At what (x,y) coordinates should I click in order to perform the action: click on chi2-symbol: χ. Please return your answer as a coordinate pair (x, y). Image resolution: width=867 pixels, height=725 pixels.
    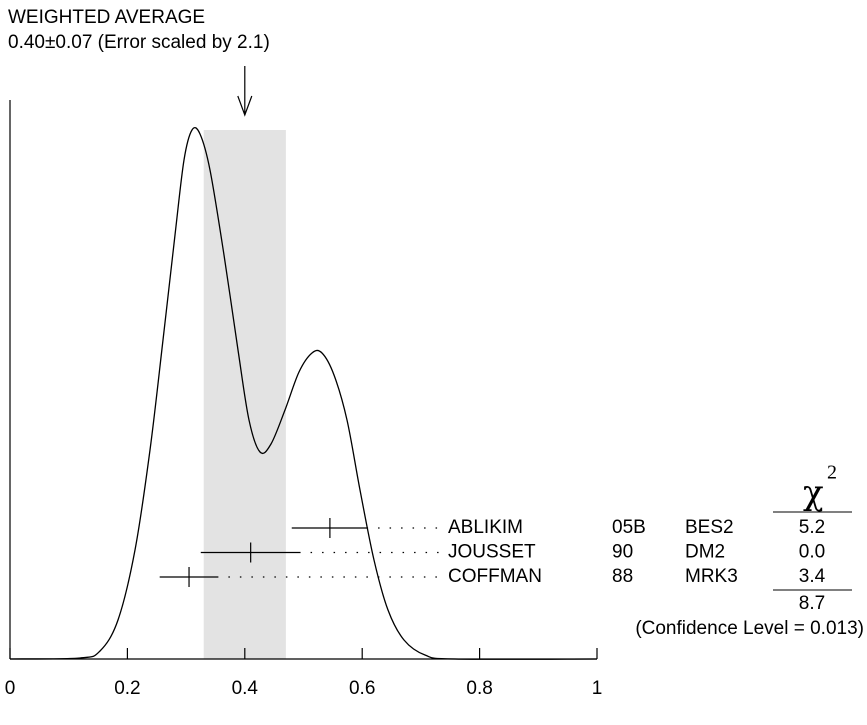
    Looking at the image, I should click on (813, 493).